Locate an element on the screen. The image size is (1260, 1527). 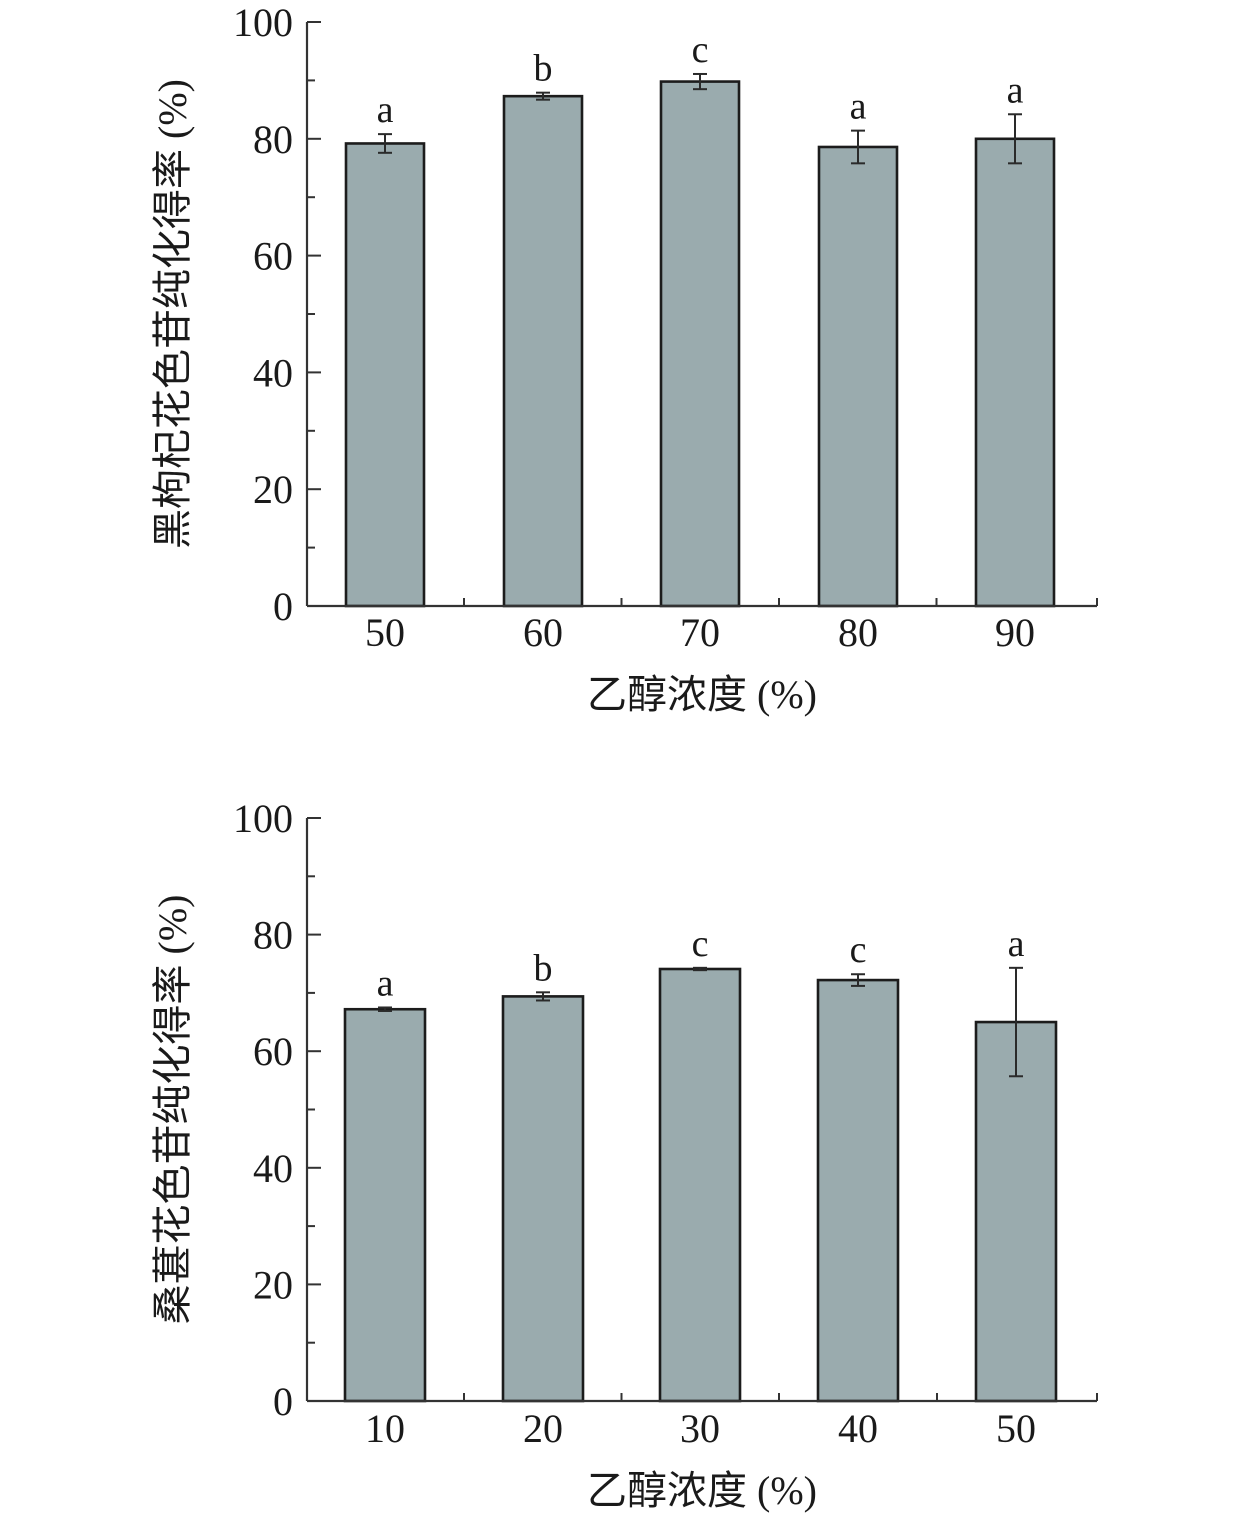
x-tick-label-30: 30 is located at coordinates (700, 1428).